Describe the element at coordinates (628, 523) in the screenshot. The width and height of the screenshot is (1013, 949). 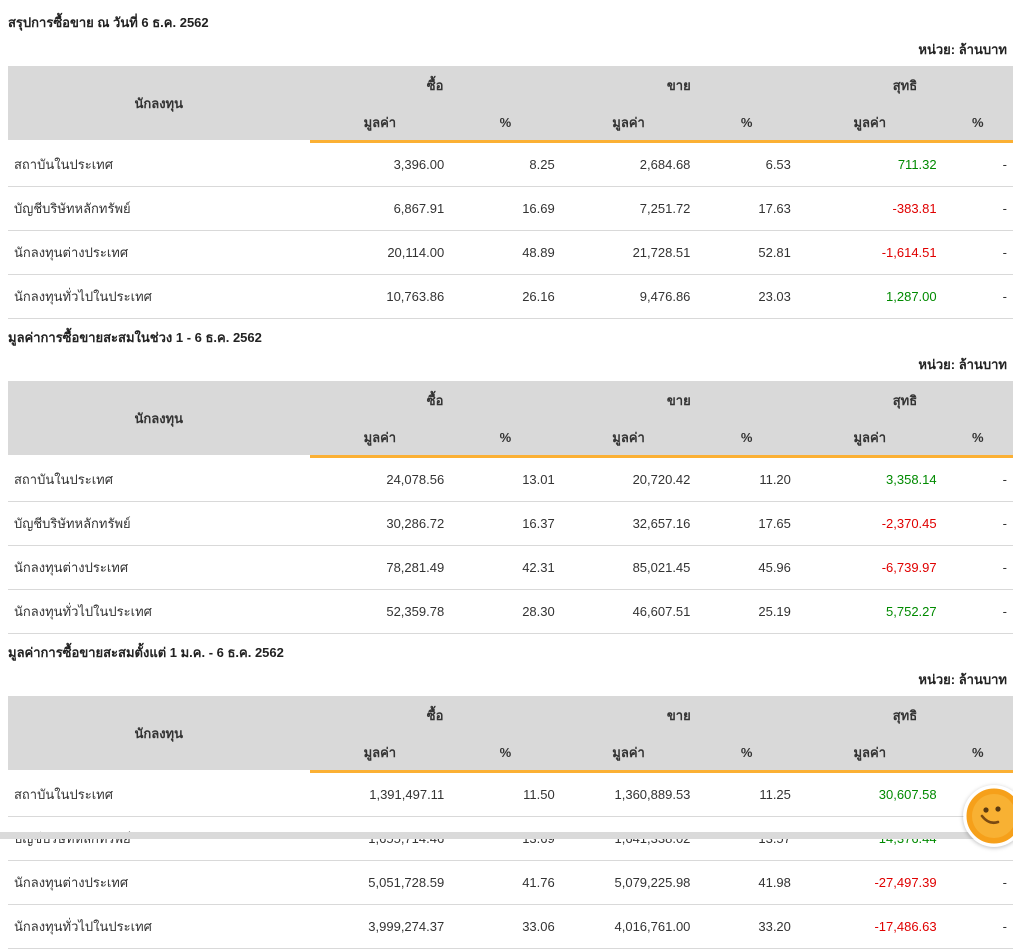
I see `sell-value: 32,657.16` at that location.